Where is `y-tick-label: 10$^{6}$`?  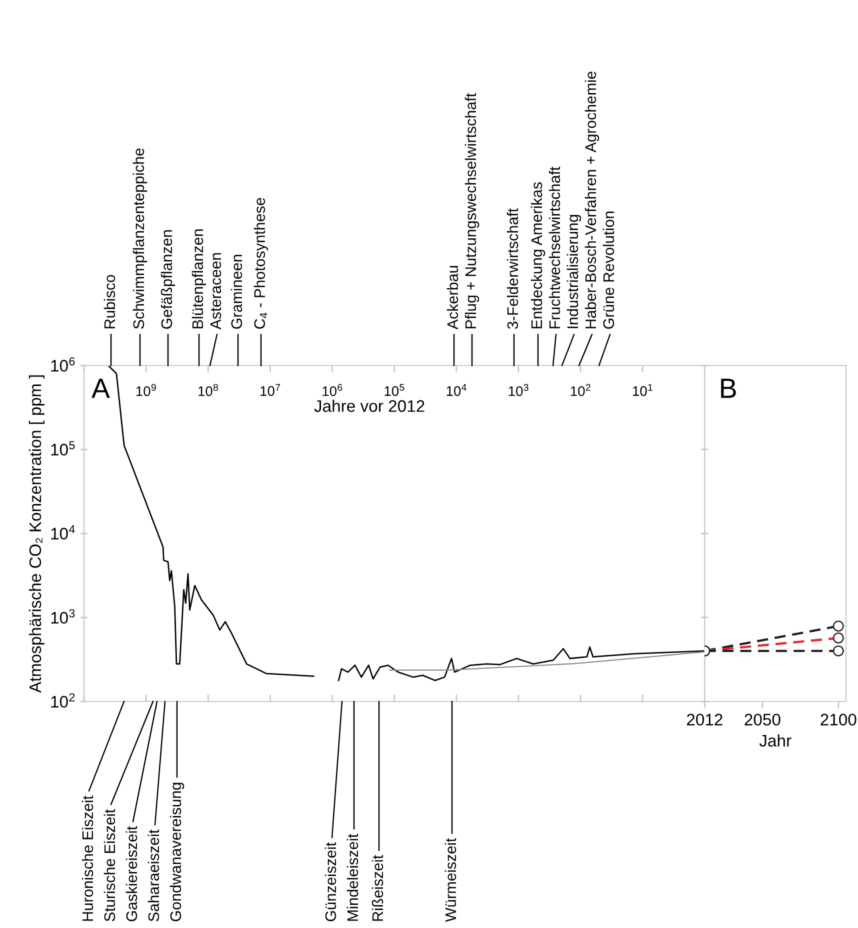 y-tick-label: 10$^{6}$ is located at coordinates (63, 364).